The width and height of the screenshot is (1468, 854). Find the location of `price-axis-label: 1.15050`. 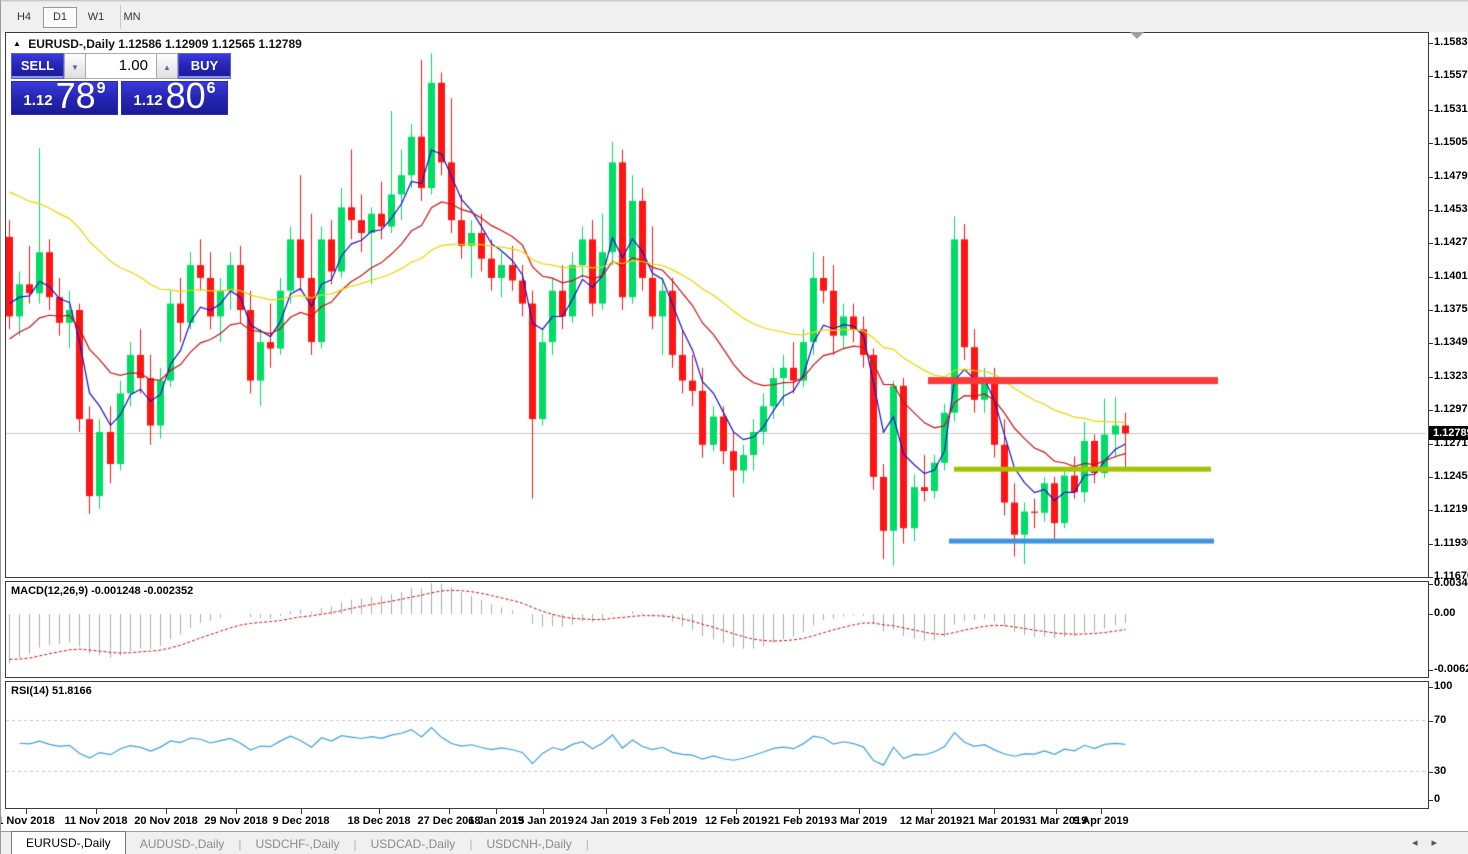

price-axis-label: 1.15050 is located at coordinates (1451, 142).